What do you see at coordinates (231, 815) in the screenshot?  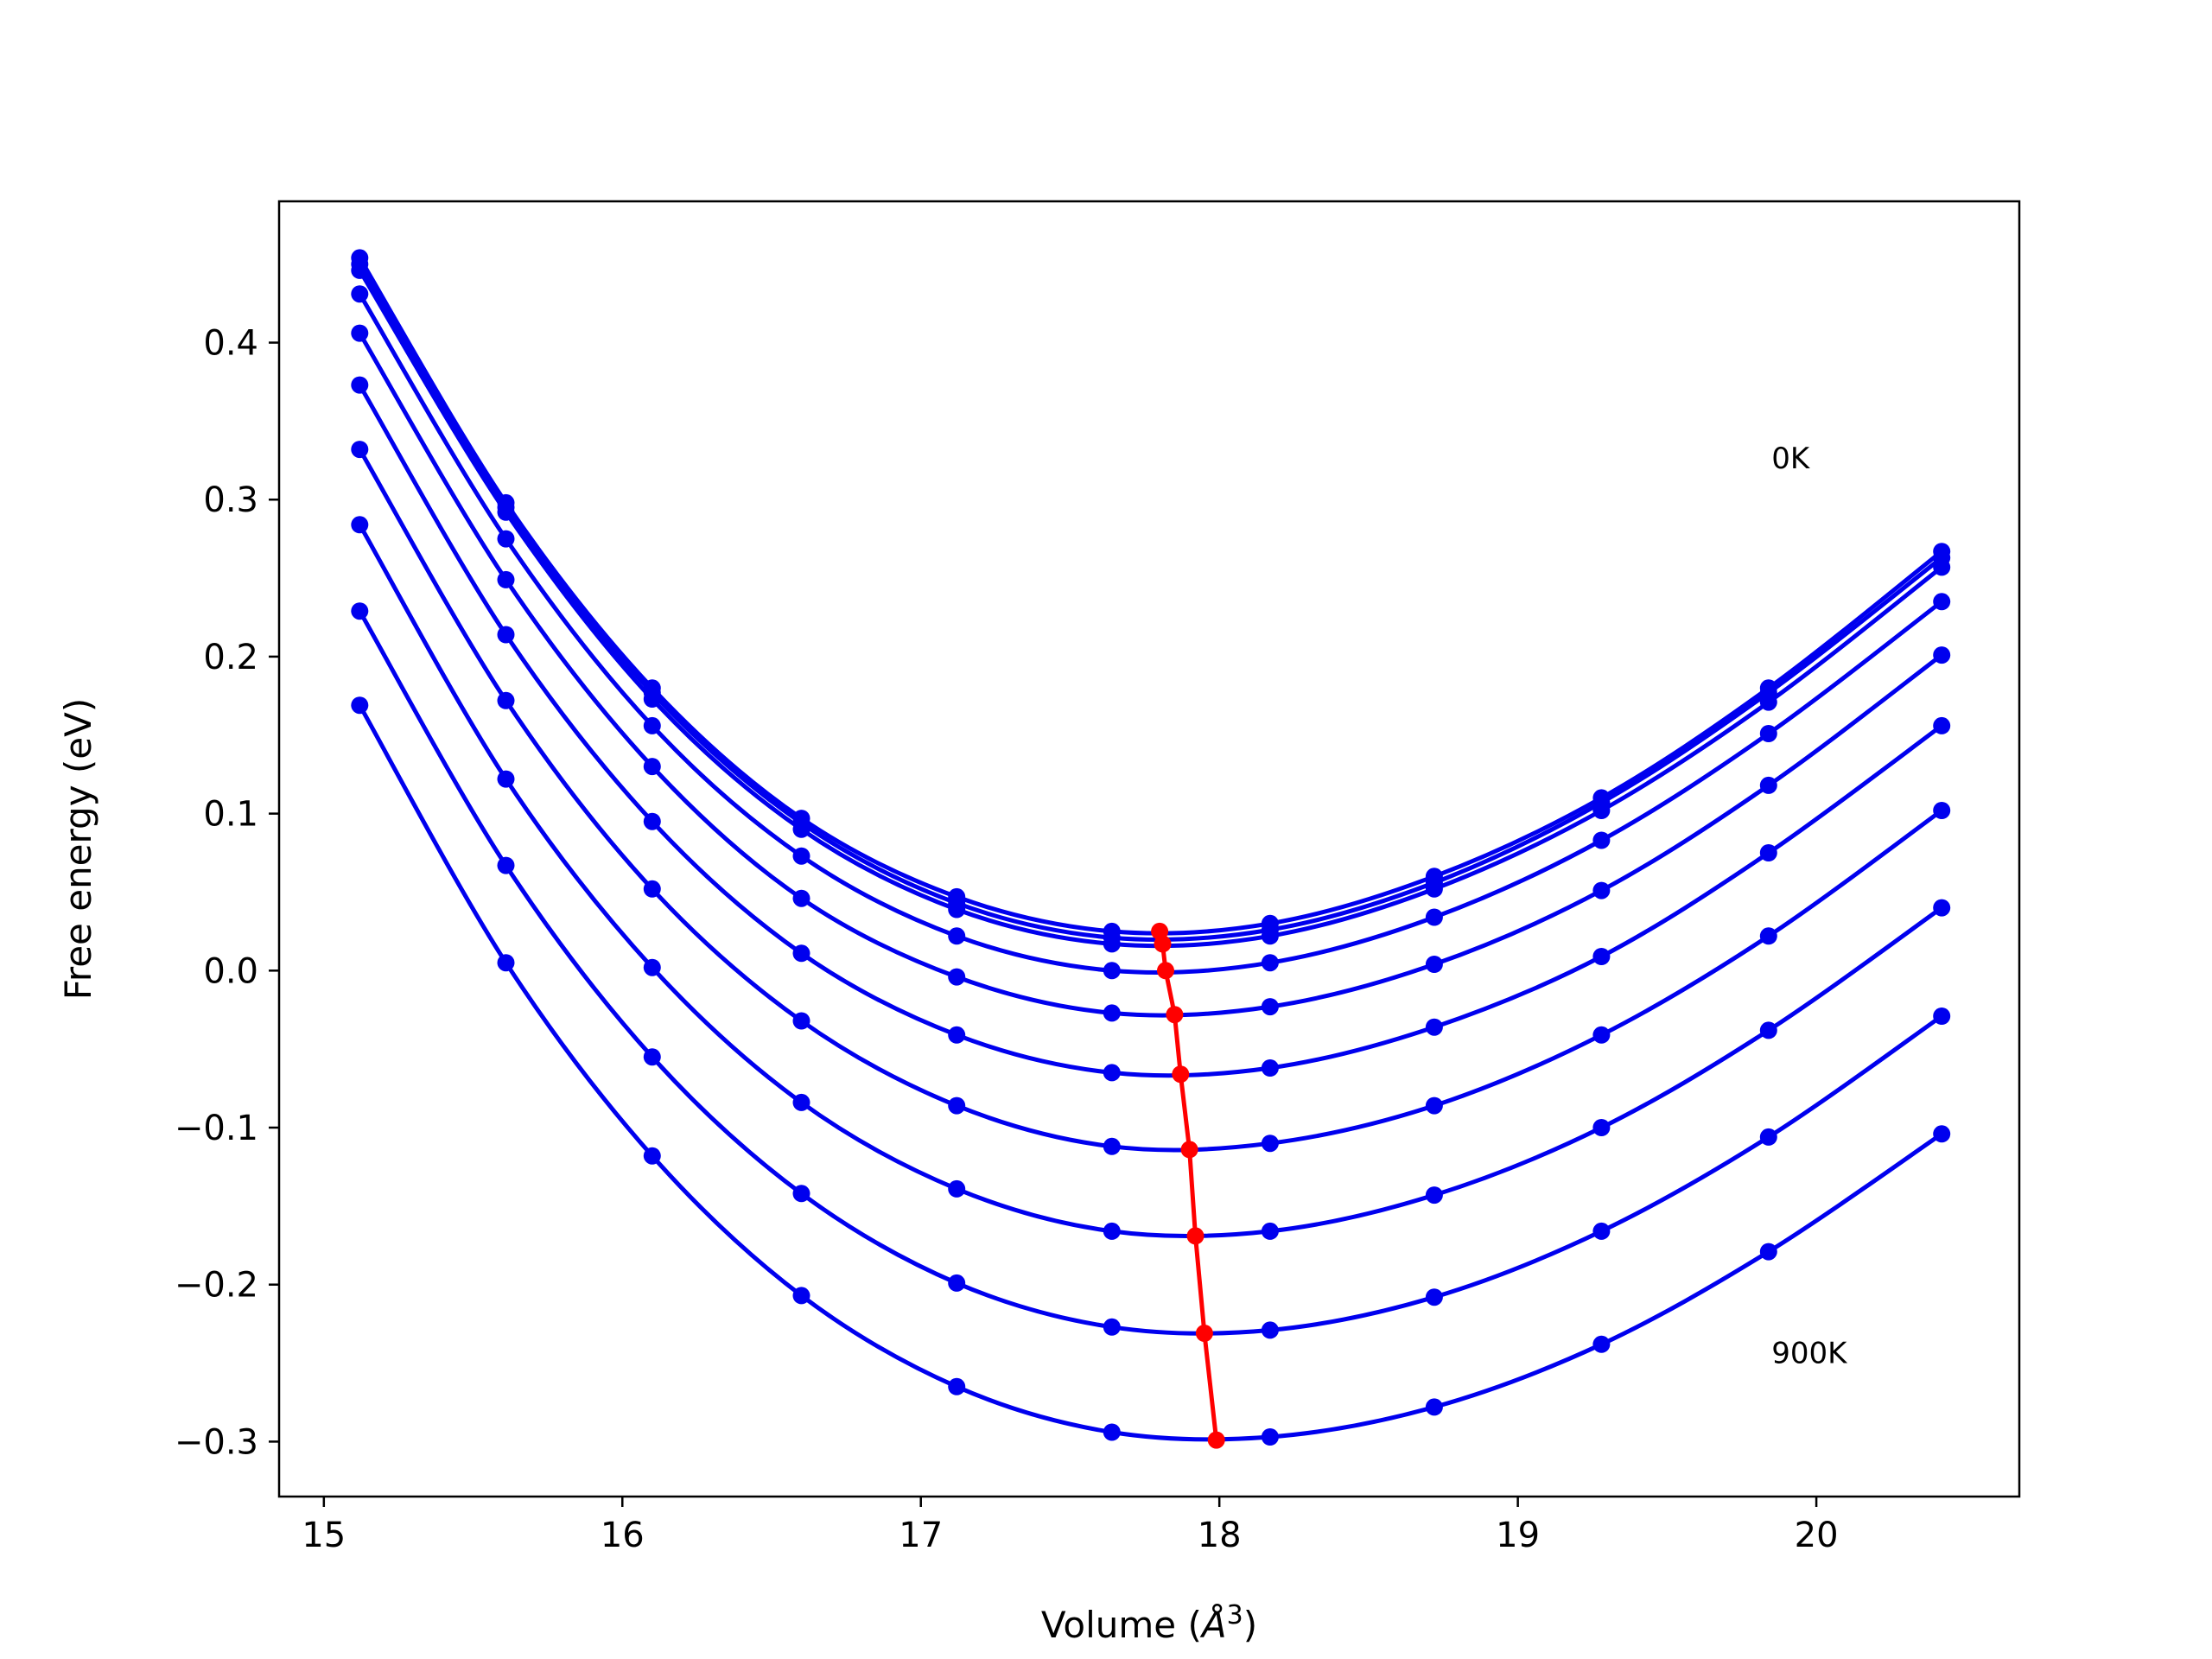 I see `y-tick-label: 0.1` at bounding box center [231, 815].